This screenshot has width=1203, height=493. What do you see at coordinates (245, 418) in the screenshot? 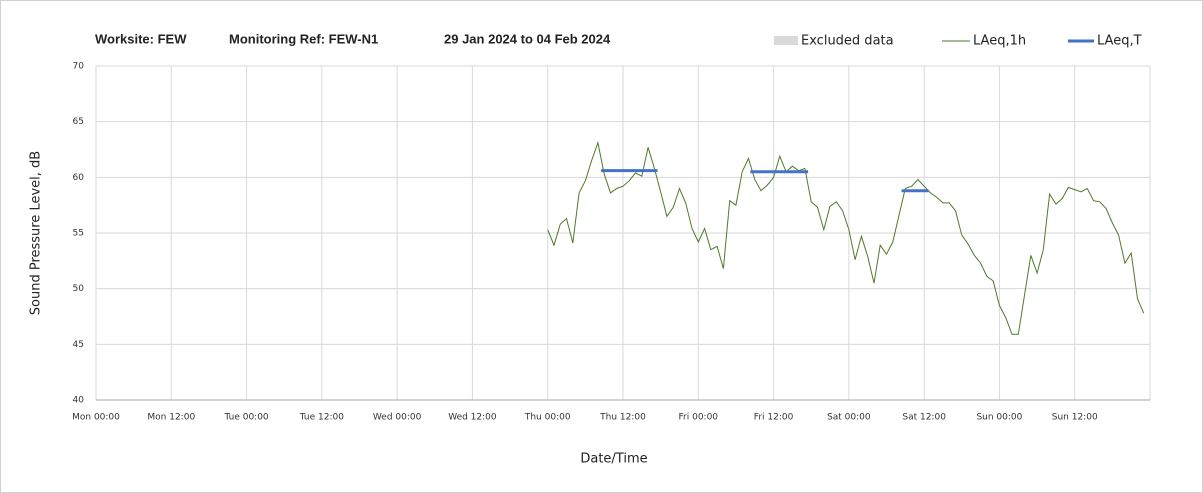
I see `x-tick-label: Tue 00:00` at bounding box center [245, 418].